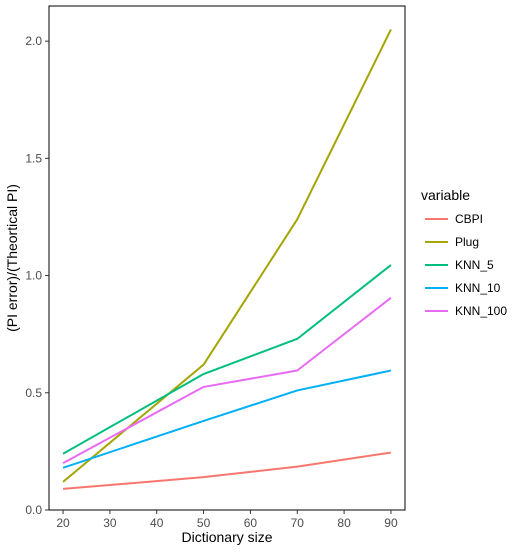 The image size is (515, 555). What do you see at coordinates (33, 41) in the screenshot?
I see `y-tick-label: 2.0` at bounding box center [33, 41].